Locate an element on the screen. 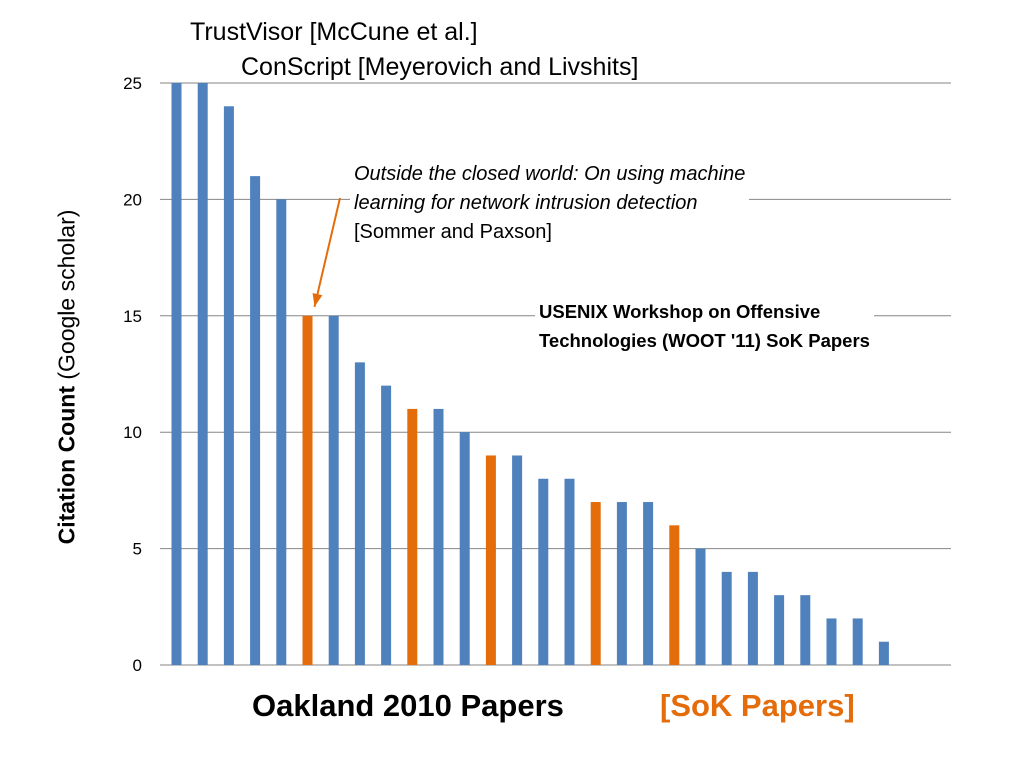  y-tick-label: 5 is located at coordinates (137, 549).